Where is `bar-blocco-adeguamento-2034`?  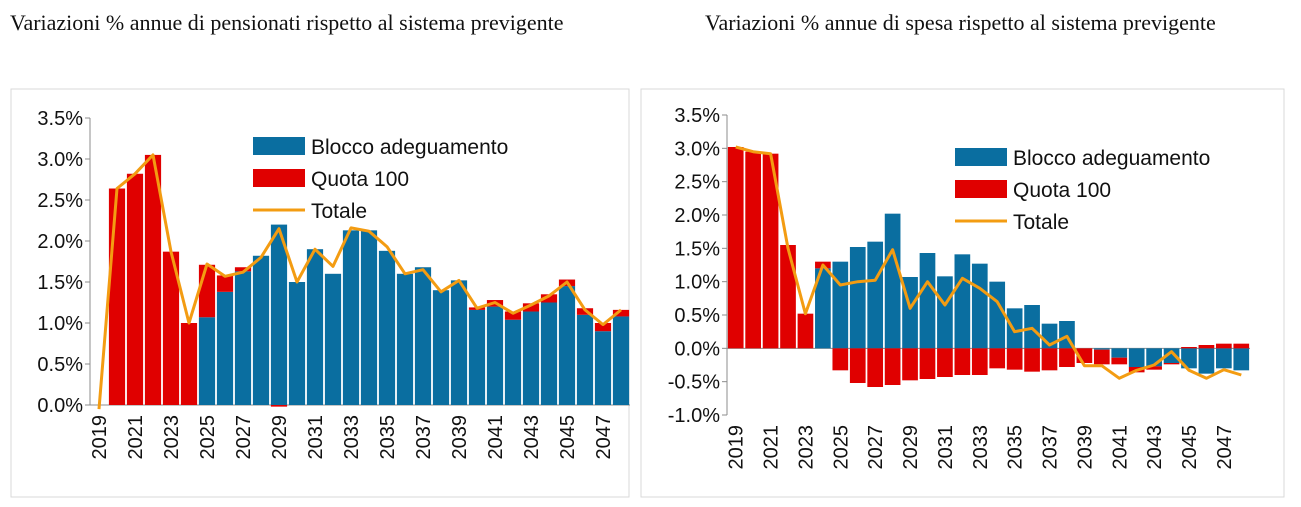
bar-blocco-adeguamento-2034 is located at coordinates (997, 315).